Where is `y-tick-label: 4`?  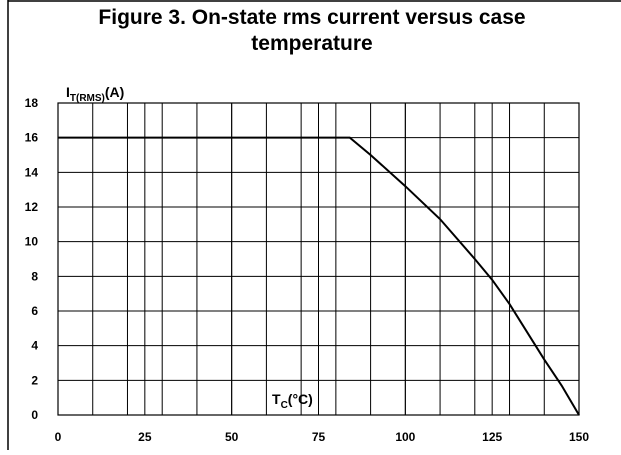
y-tick-label: 4 is located at coordinates (34, 346).